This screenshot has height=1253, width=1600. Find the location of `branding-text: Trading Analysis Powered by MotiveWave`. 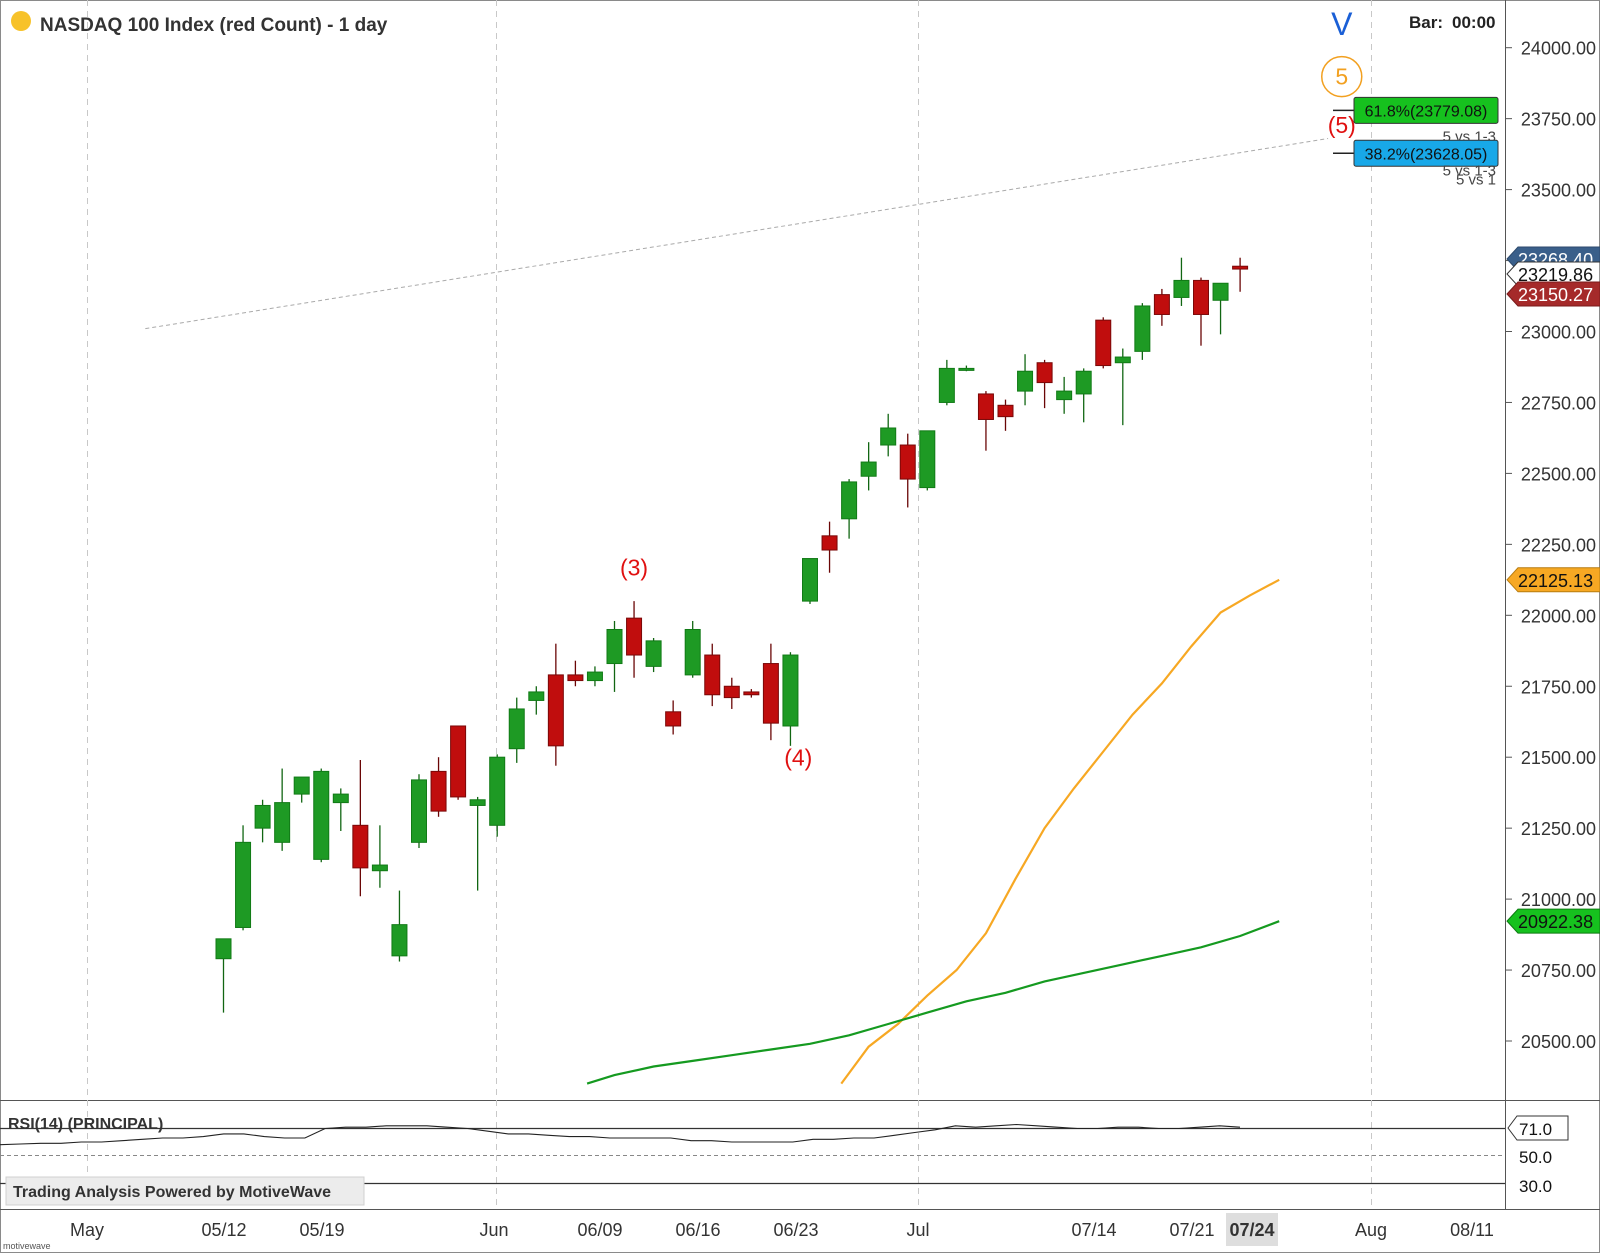

branding-text: Trading Analysis Powered by MotiveWave is located at coordinates (172, 1192).